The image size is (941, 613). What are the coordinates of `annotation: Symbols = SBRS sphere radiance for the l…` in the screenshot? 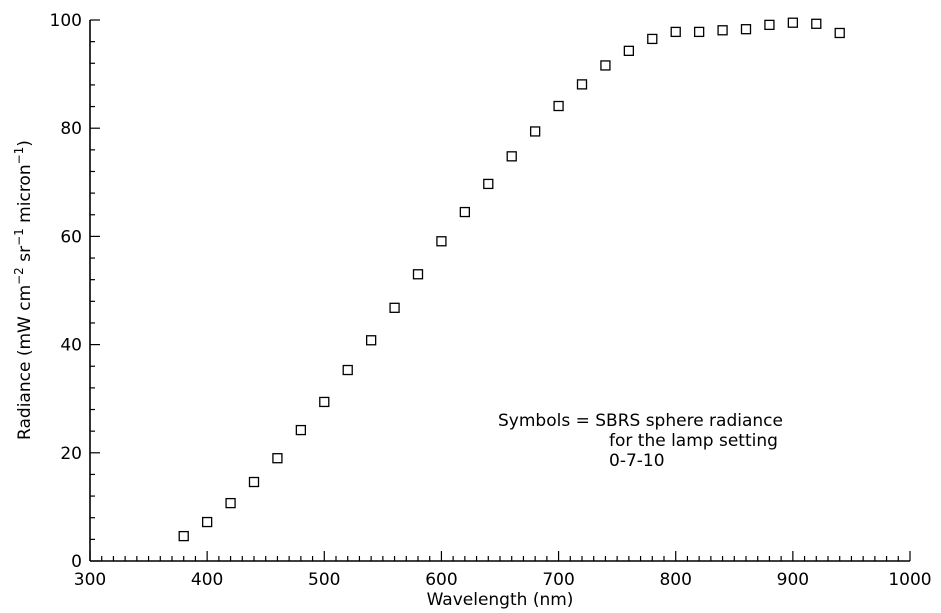 It's located at (640, 441).